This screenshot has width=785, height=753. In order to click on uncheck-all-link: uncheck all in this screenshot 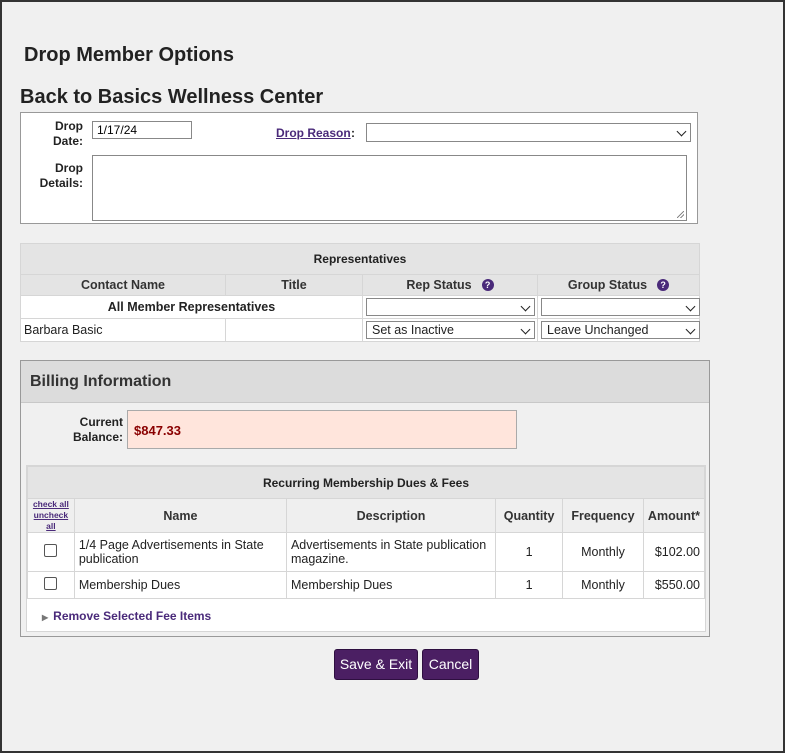, I will do `click(51, 520)`.